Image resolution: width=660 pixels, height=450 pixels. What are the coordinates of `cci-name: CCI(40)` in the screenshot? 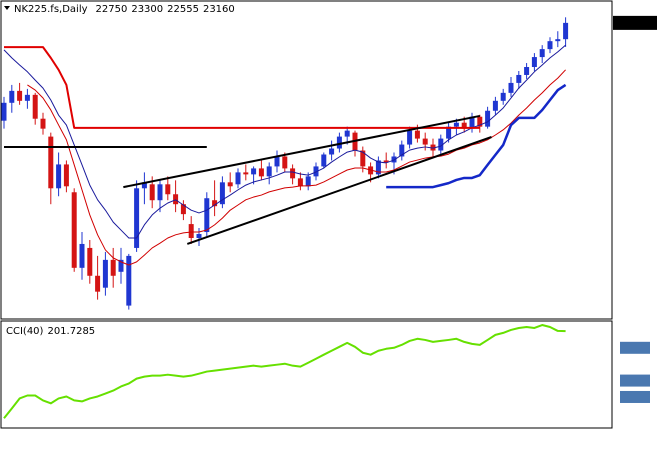 It's located at (25, 331).